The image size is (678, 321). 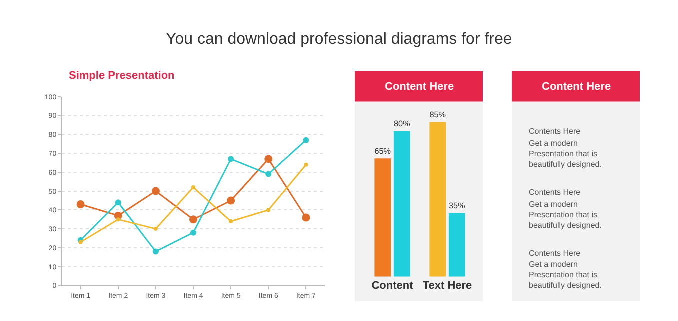 I want to click on data-label: 35%, so click(x=457, y=205).